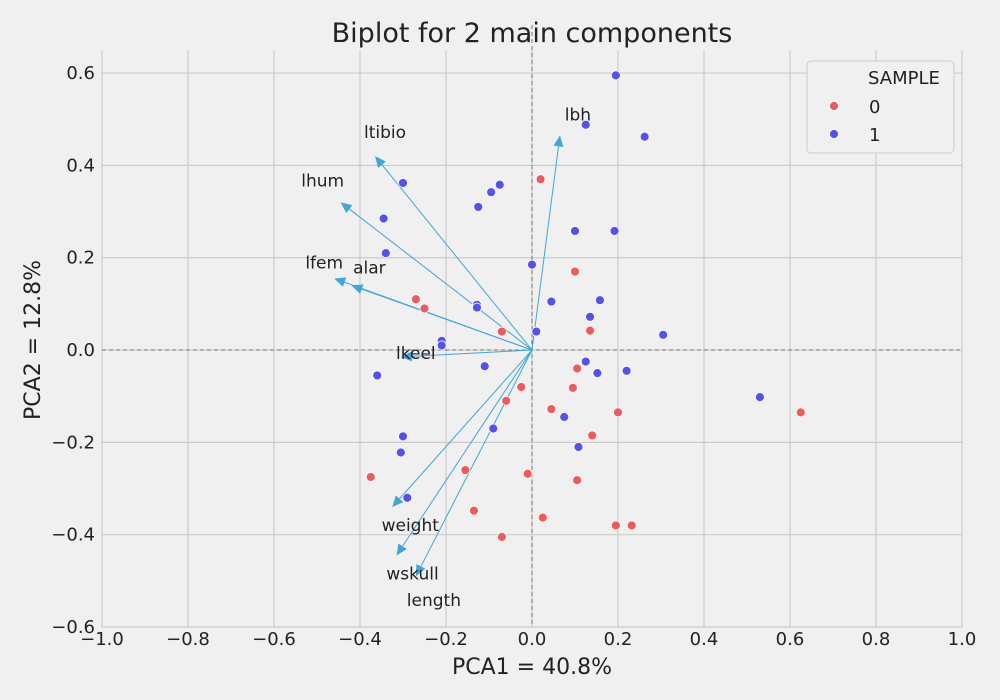  Describe the element at coordinates (33, 340) in the screenshot. I see `y-axis-label: PCA2 = 12.8%` at that location.